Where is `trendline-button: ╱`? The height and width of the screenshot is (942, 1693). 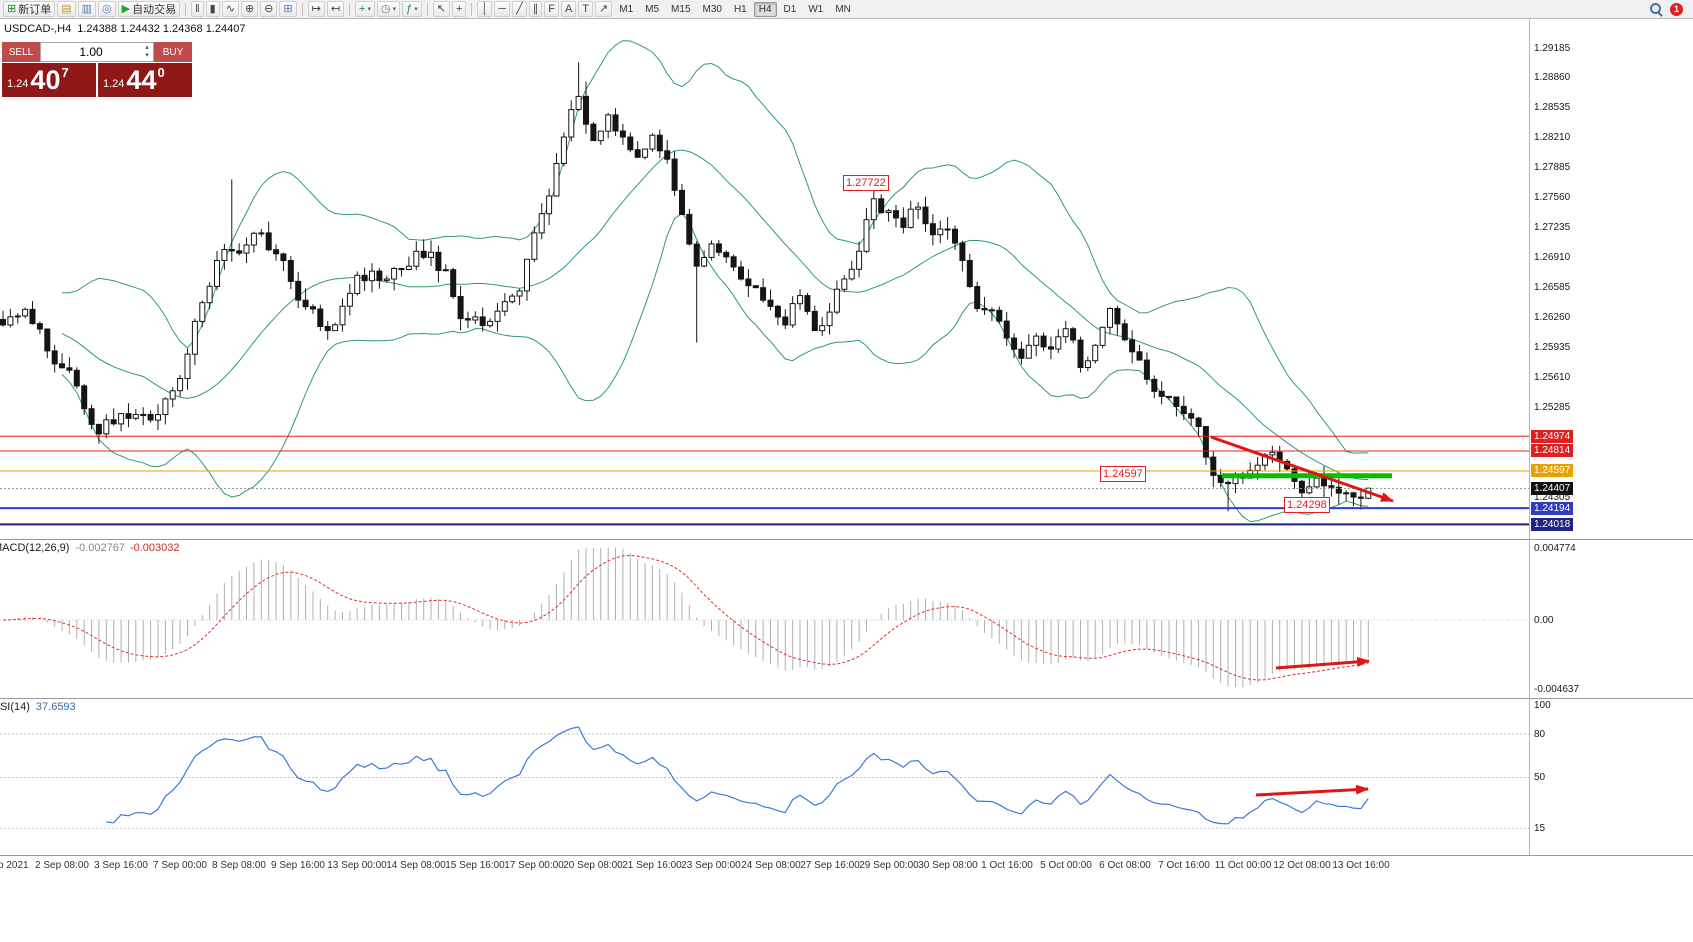 trendline-button: ╱ is located at coordinates (519, 9).